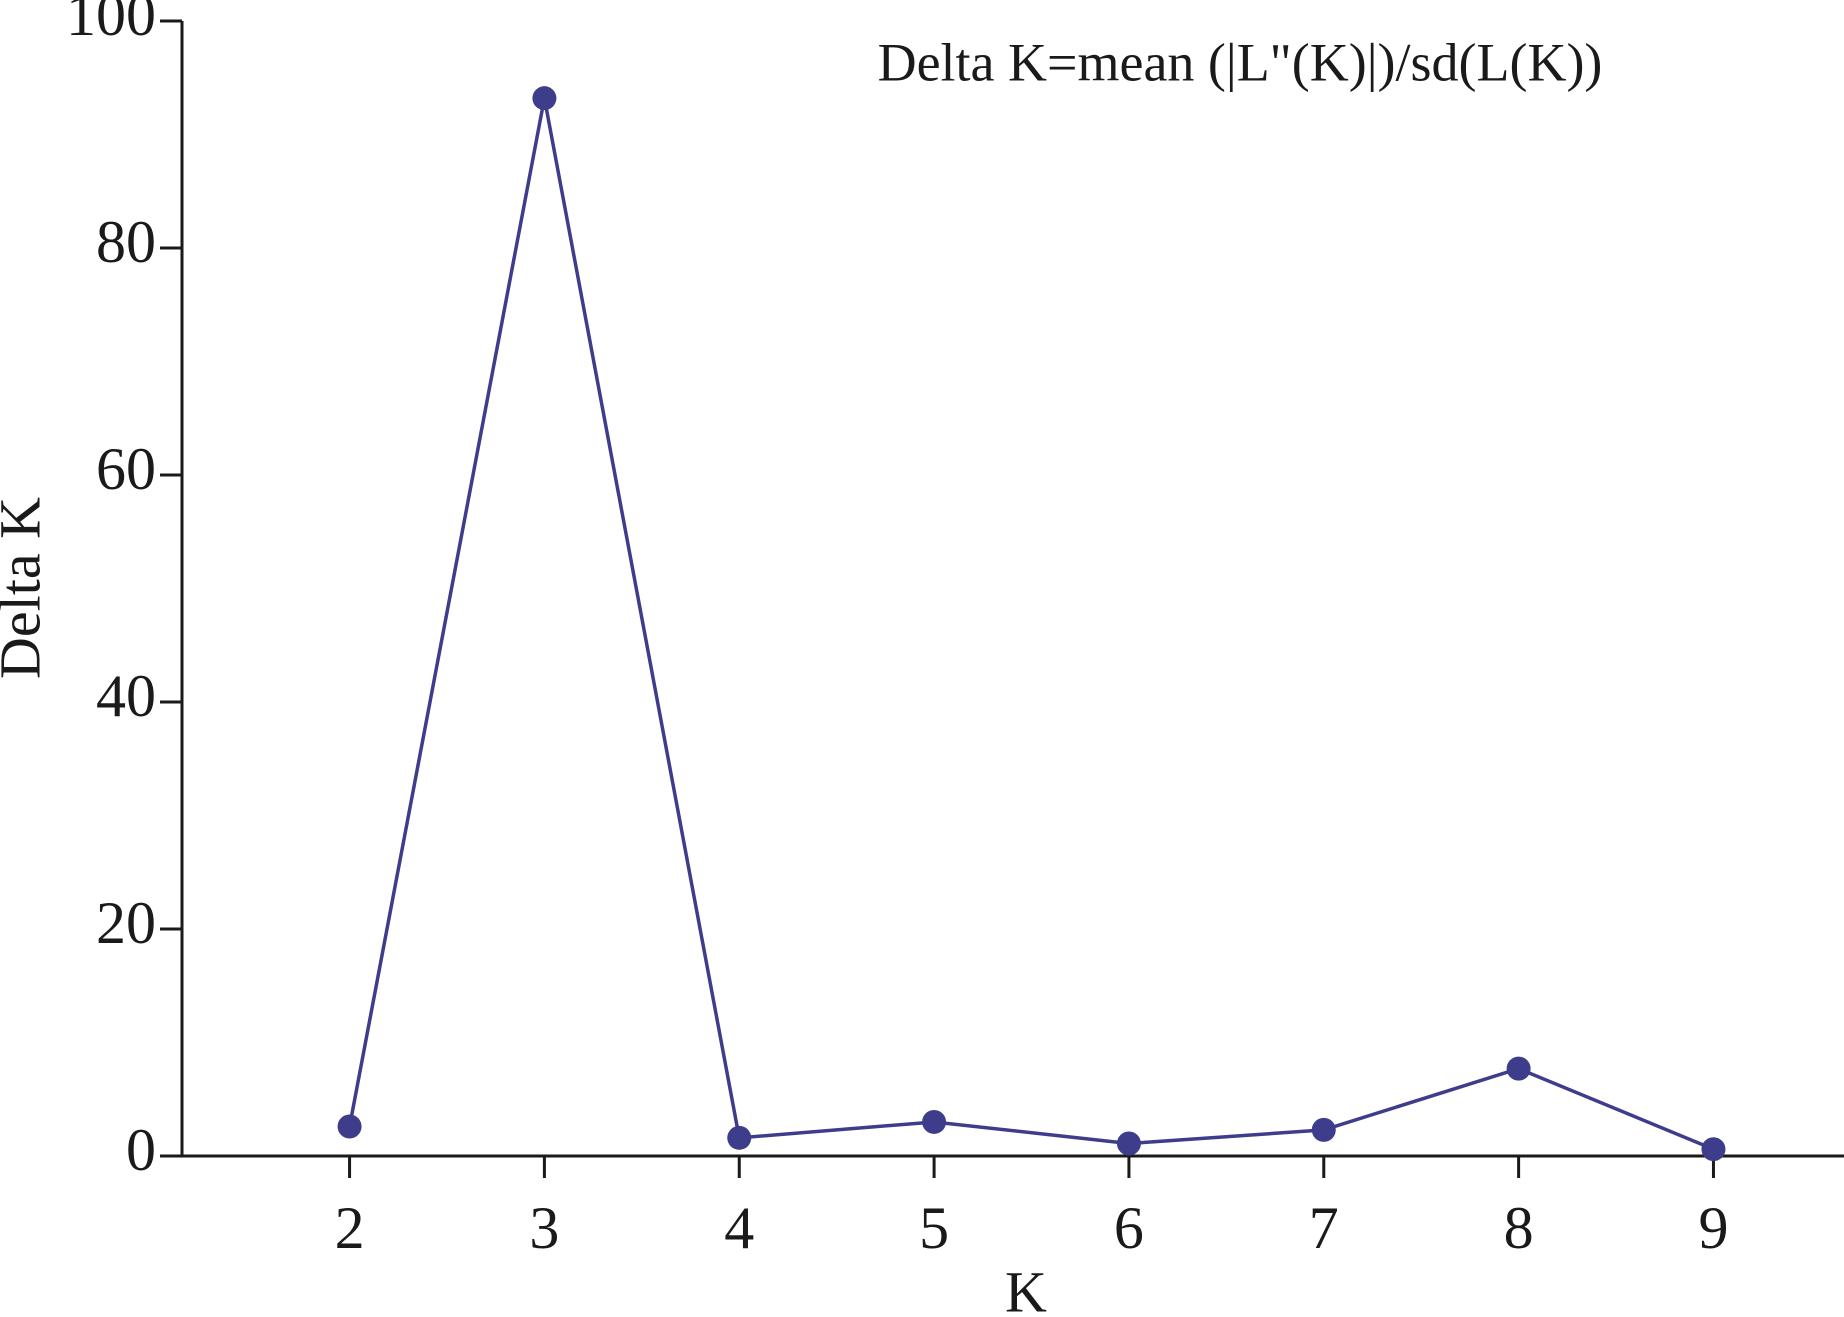 The width and height of the screenshot is (1844, 1317). Describe the element at coordinates (934, 1228) in the screenshot. I see `x-tick-label: 5` at that location.